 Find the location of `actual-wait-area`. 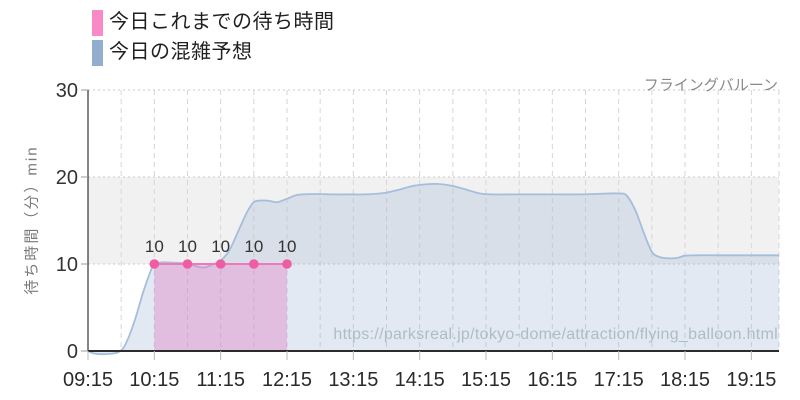

actual-wait-area is located at coordinates (221, 307).